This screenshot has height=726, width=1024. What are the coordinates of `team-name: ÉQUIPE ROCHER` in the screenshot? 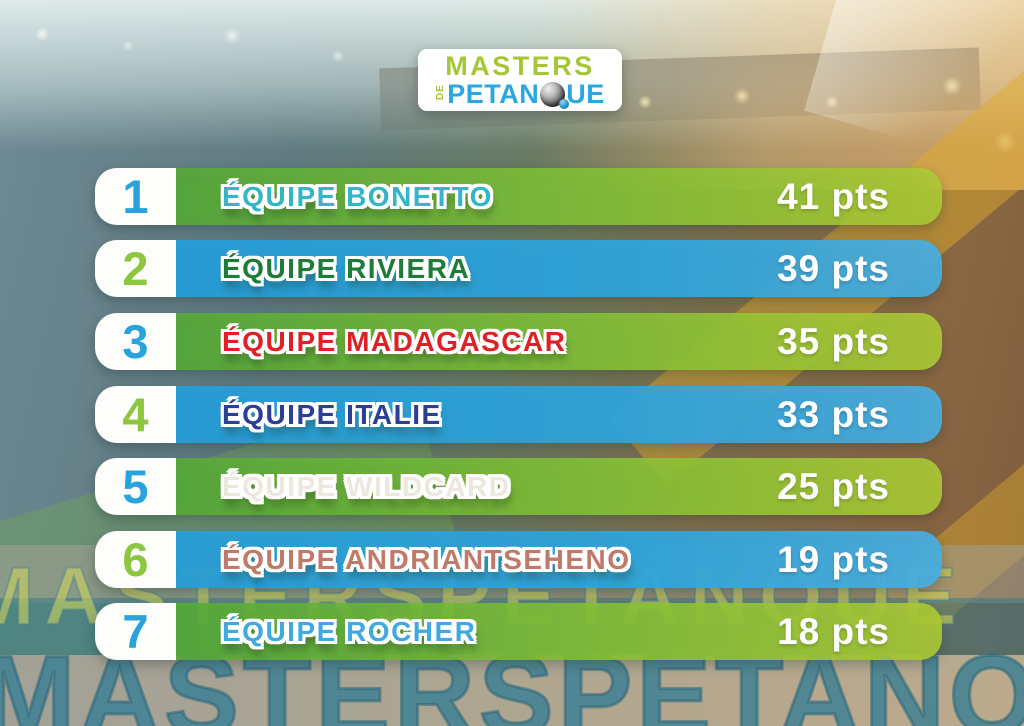 It's located at (349, 631).